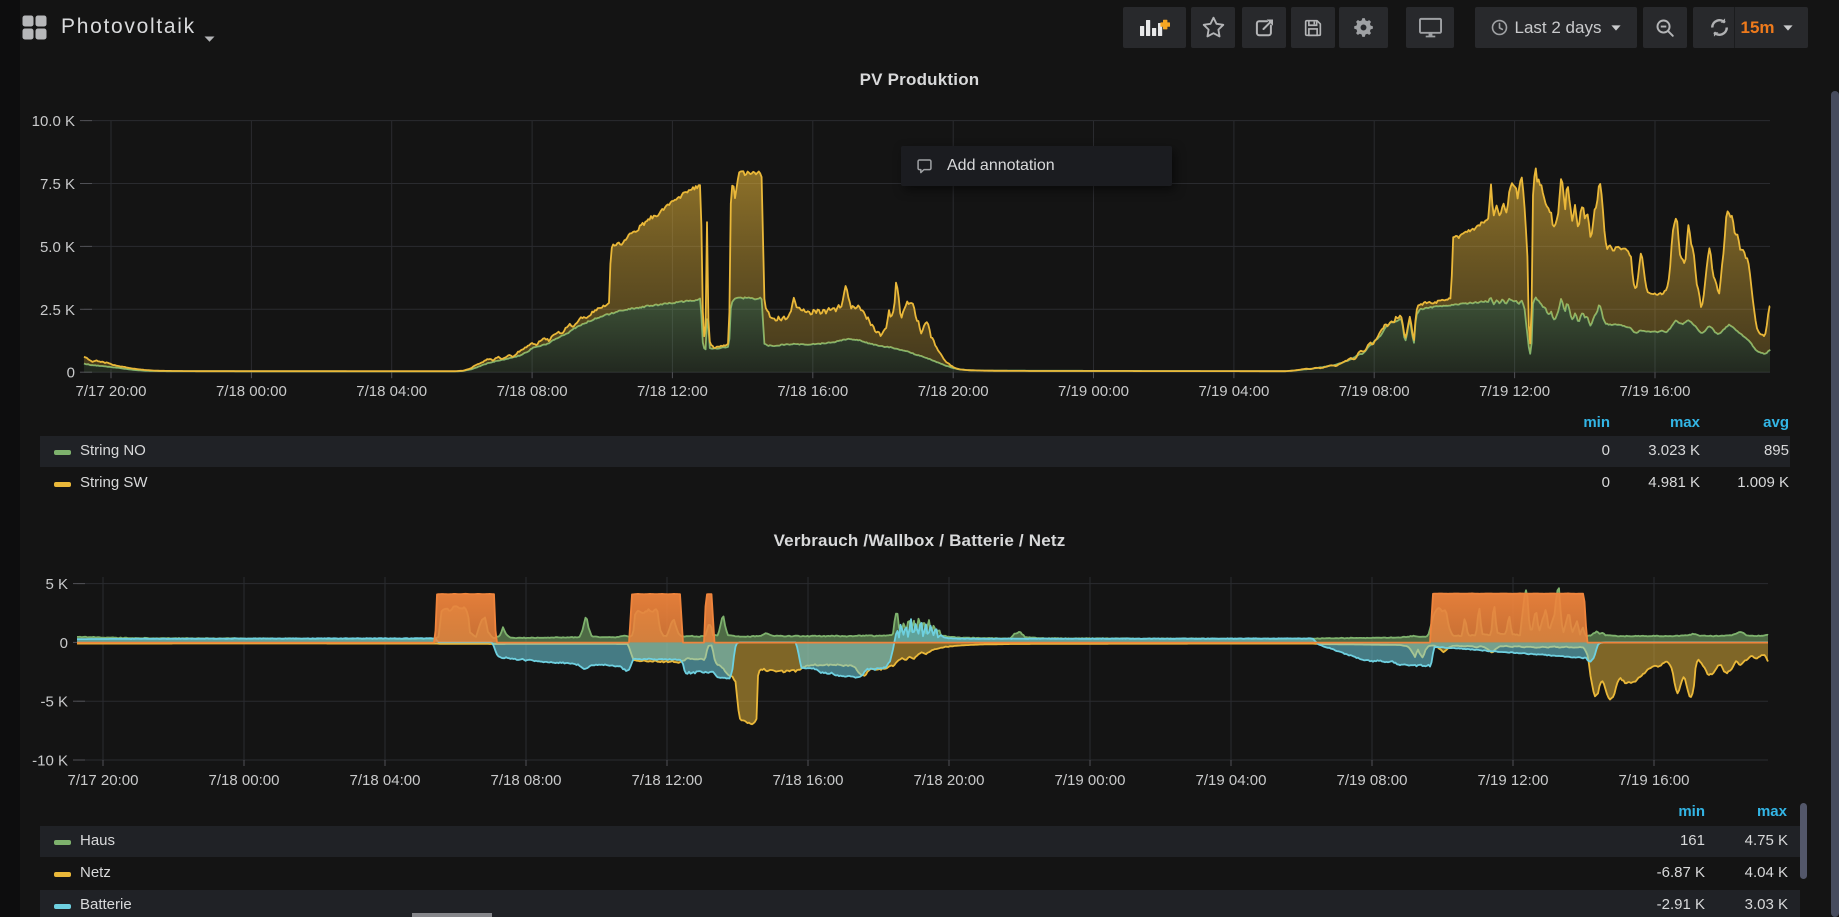 The image size is (1839, 917). What do you see at coordinates (56, 584) in the screenshot?
I see `svg-text: 5 K` at bounding box center [56, 584].